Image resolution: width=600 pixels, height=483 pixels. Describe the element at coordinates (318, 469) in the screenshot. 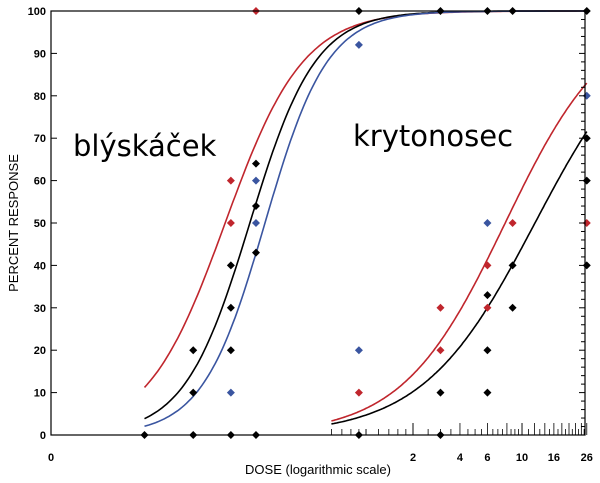

I see `x-axis-label: DOSE (logarithmic scale)` at that location.